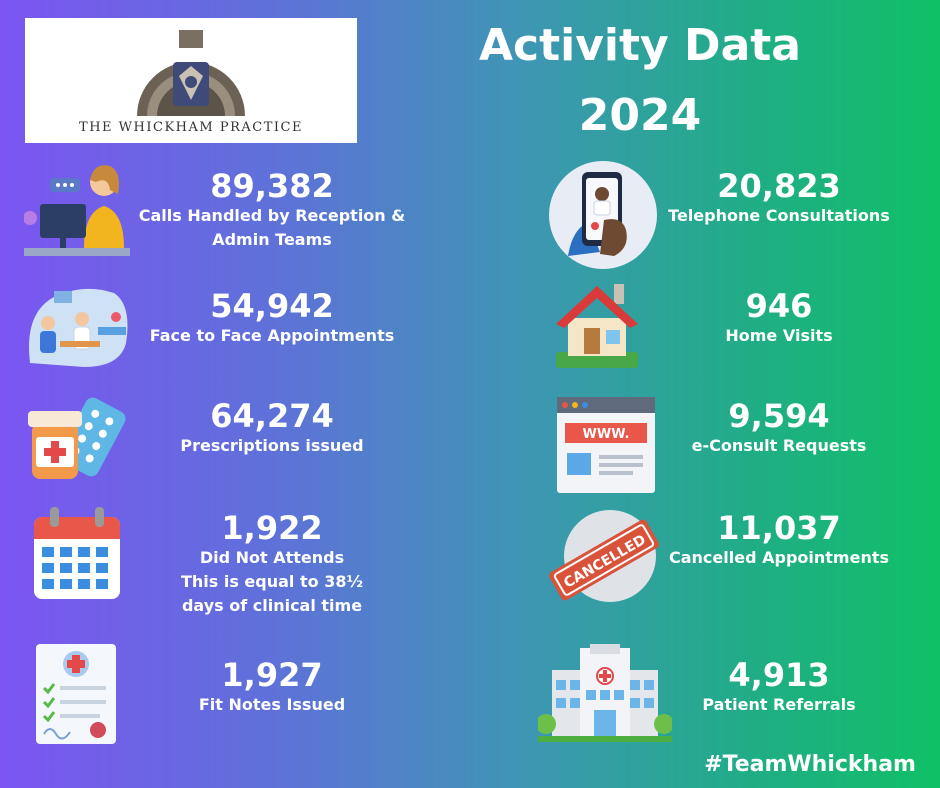 The image size is (940, 788). I want to click on hashtag: #TeamWhickham, so click(810, 764).